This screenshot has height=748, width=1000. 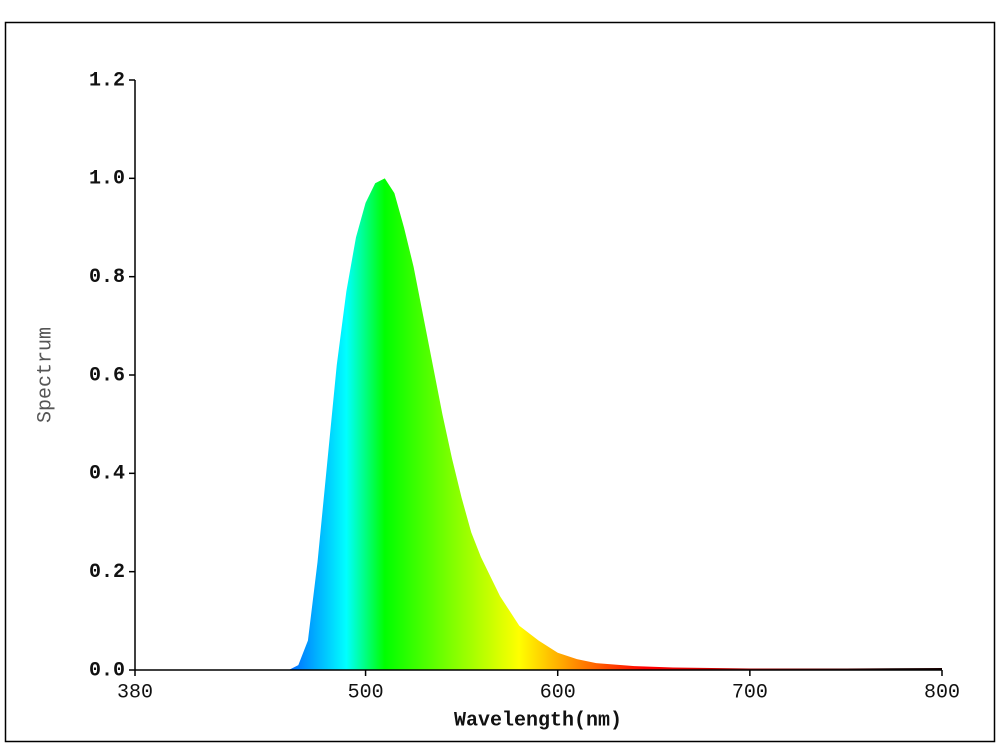 What do you see at coordinates (107, 277) in the screenshot?
I see `y-tick-label: 0.8` at bounding box center [107, 277].